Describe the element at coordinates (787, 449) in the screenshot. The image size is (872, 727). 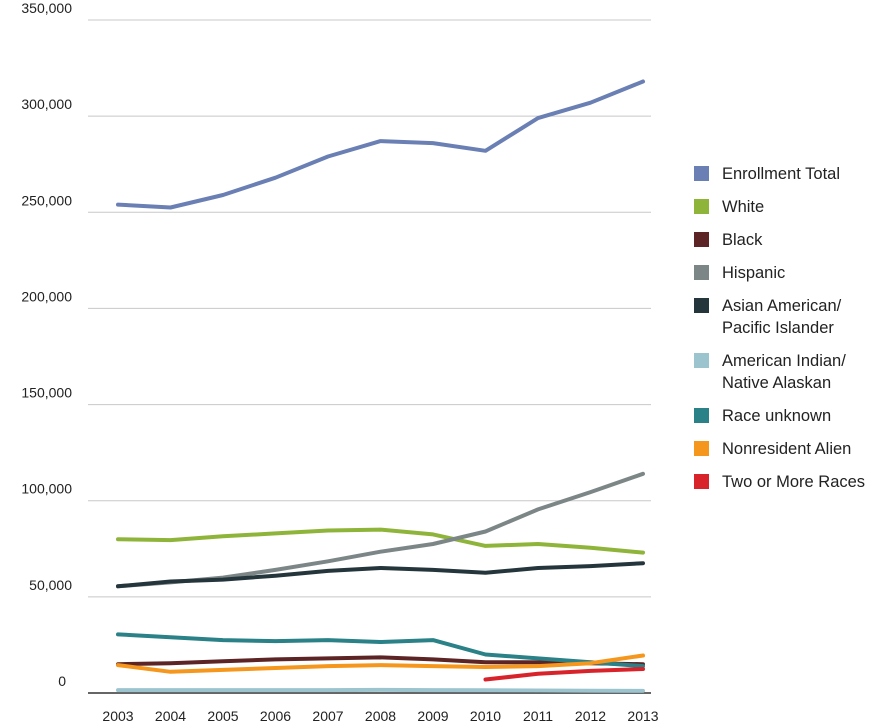
I see `legend-label: Nonresident Alien` at that location.